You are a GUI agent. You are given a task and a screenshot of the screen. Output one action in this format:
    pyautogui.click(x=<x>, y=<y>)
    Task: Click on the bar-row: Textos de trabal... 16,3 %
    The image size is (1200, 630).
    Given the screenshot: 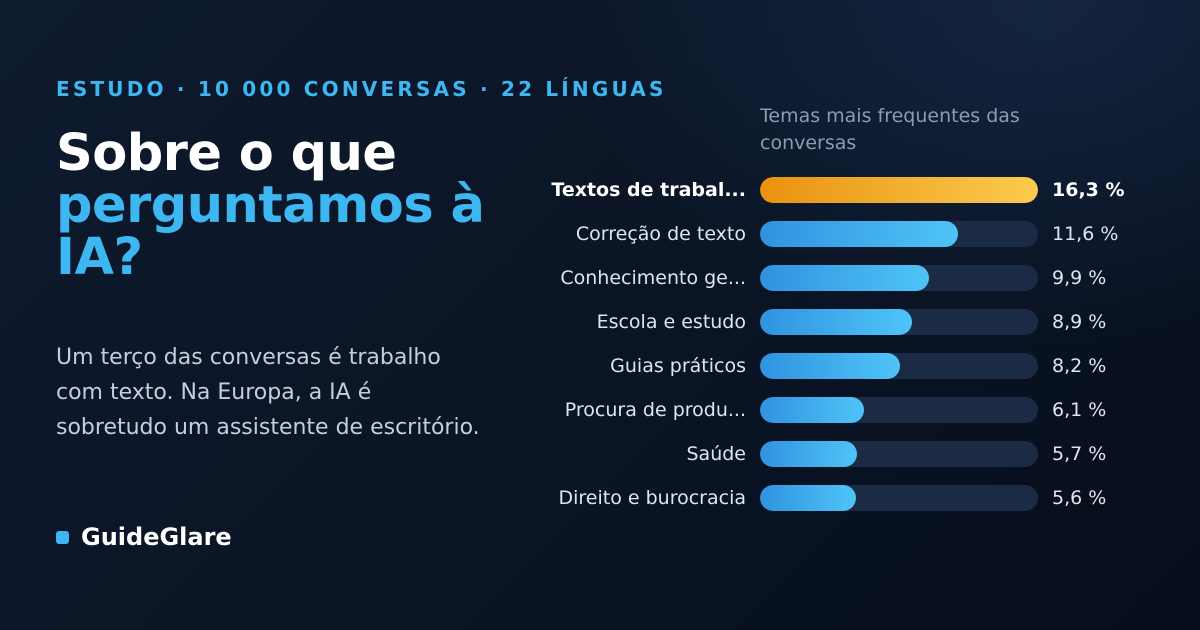 What is the action you would take?
    pyautogui.click(x=850, y=190)
    